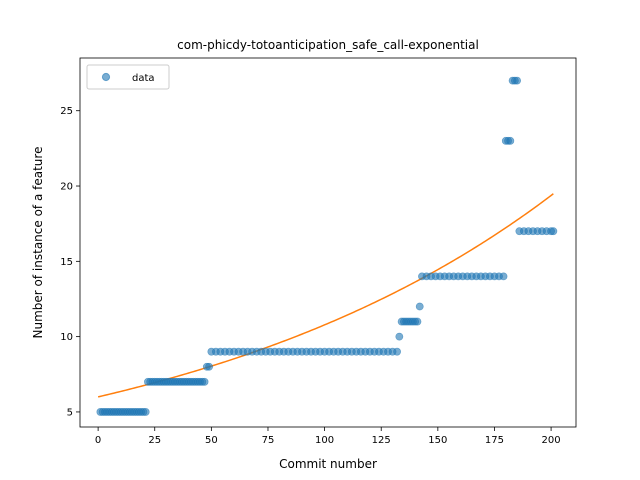 The width and height of the screenshot is (640, 480). I want to click on x-tick-label: 25, so click(154, 440).